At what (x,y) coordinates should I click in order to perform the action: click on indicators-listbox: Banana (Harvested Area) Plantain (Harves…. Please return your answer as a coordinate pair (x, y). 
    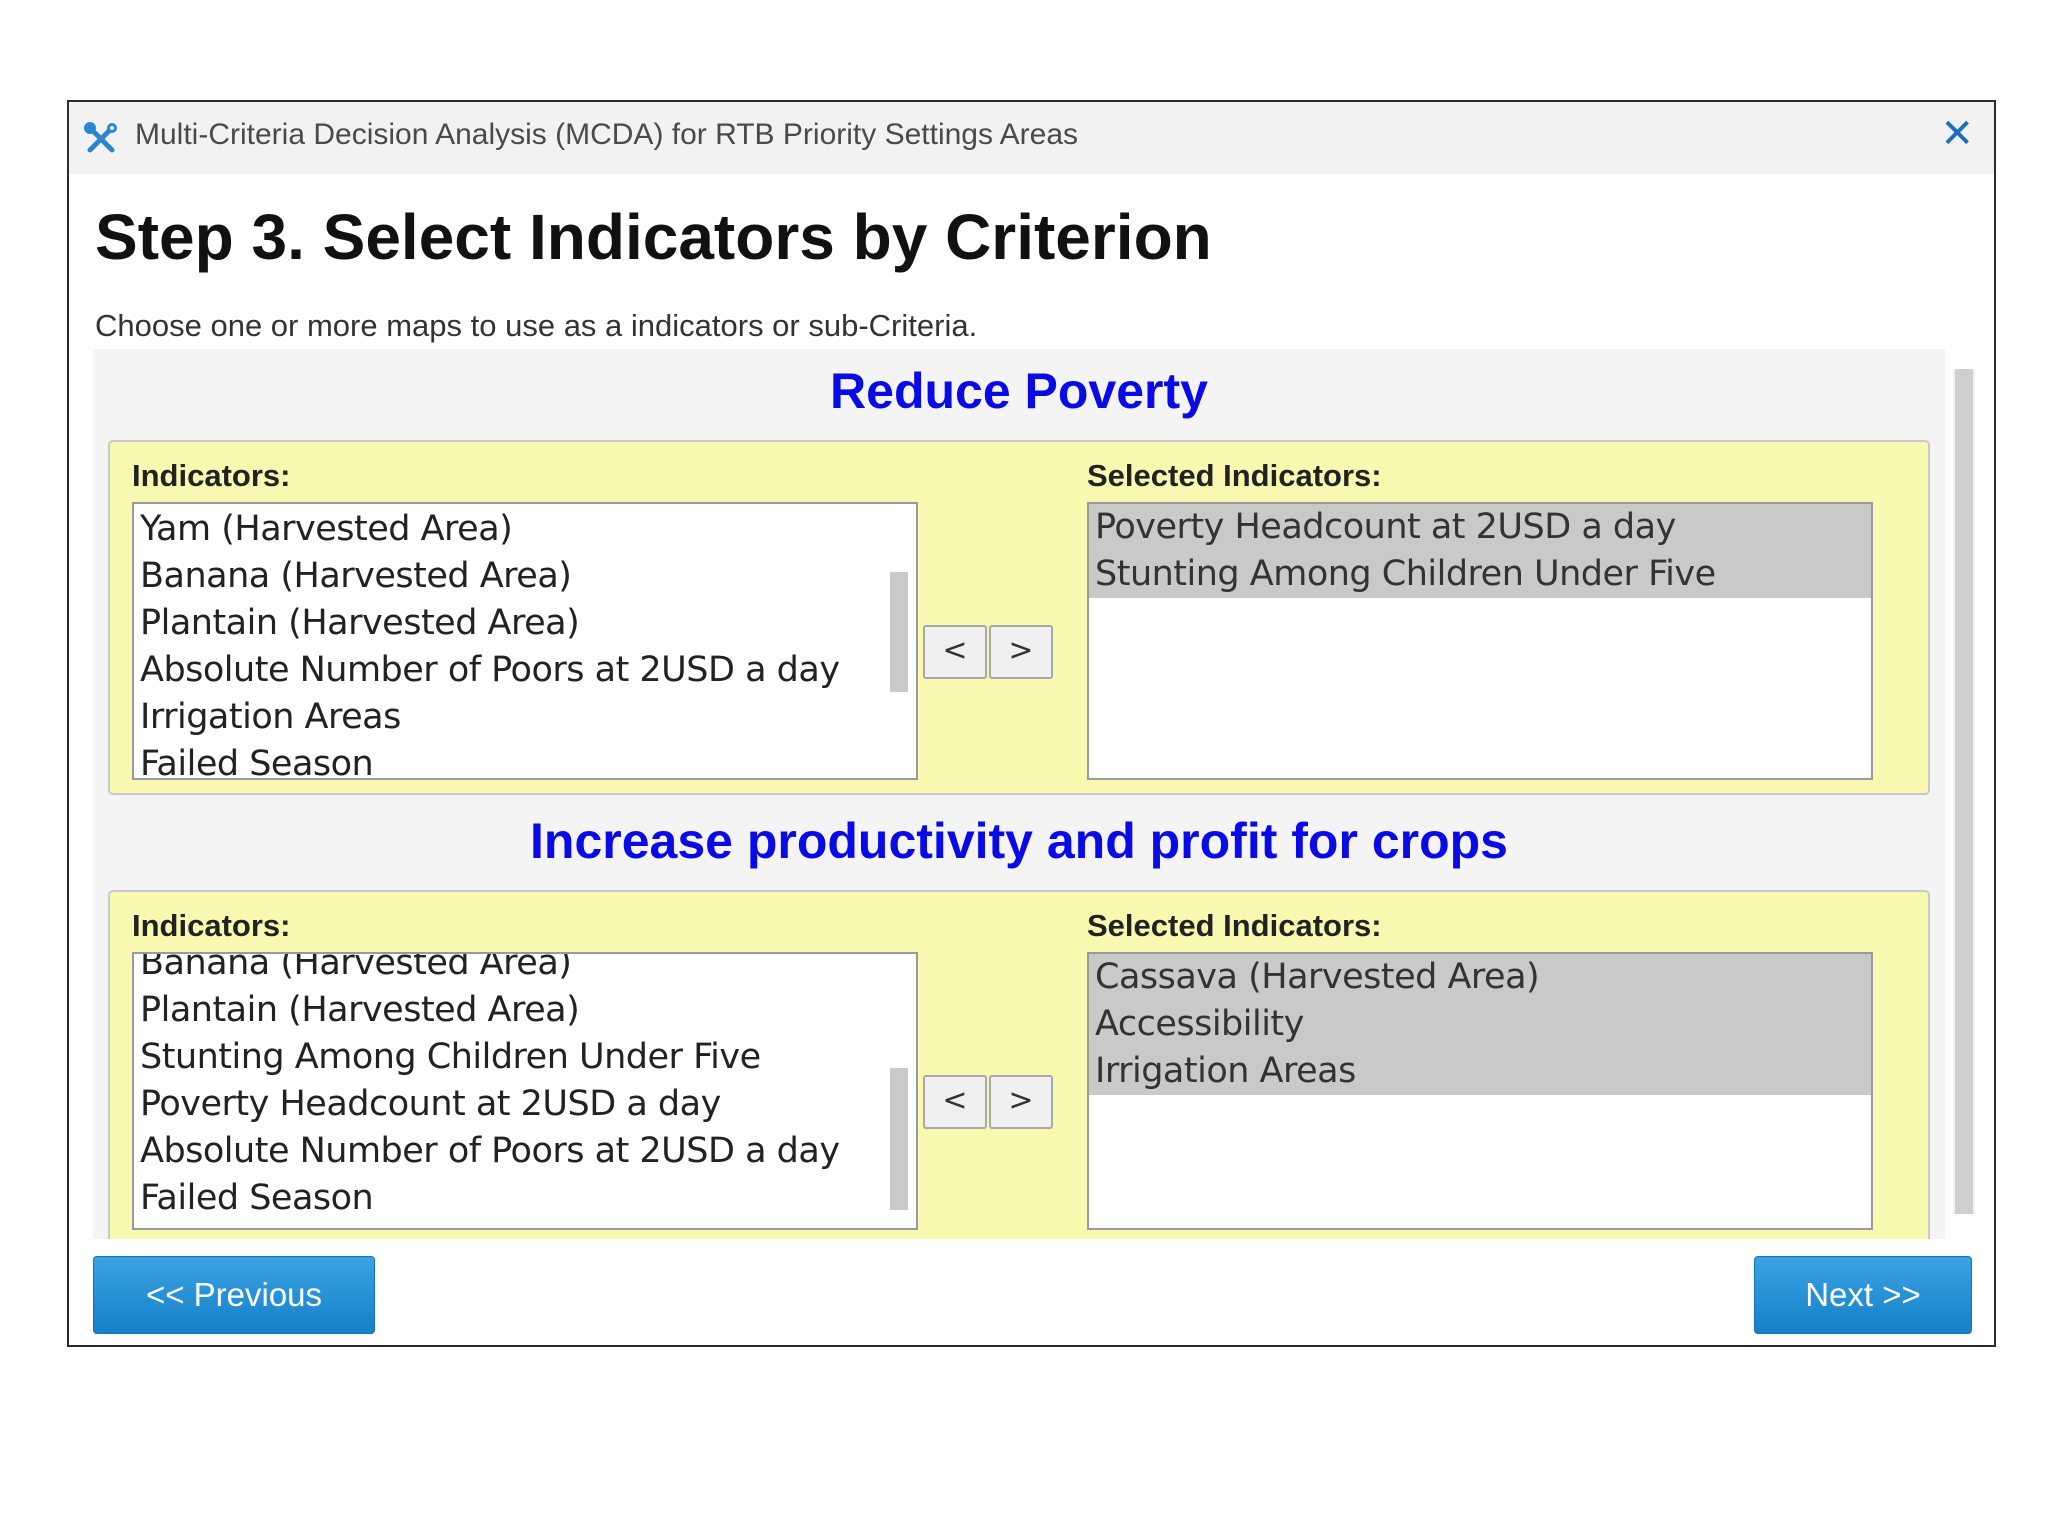
    Looking at the image, I should click on (525, 1091).